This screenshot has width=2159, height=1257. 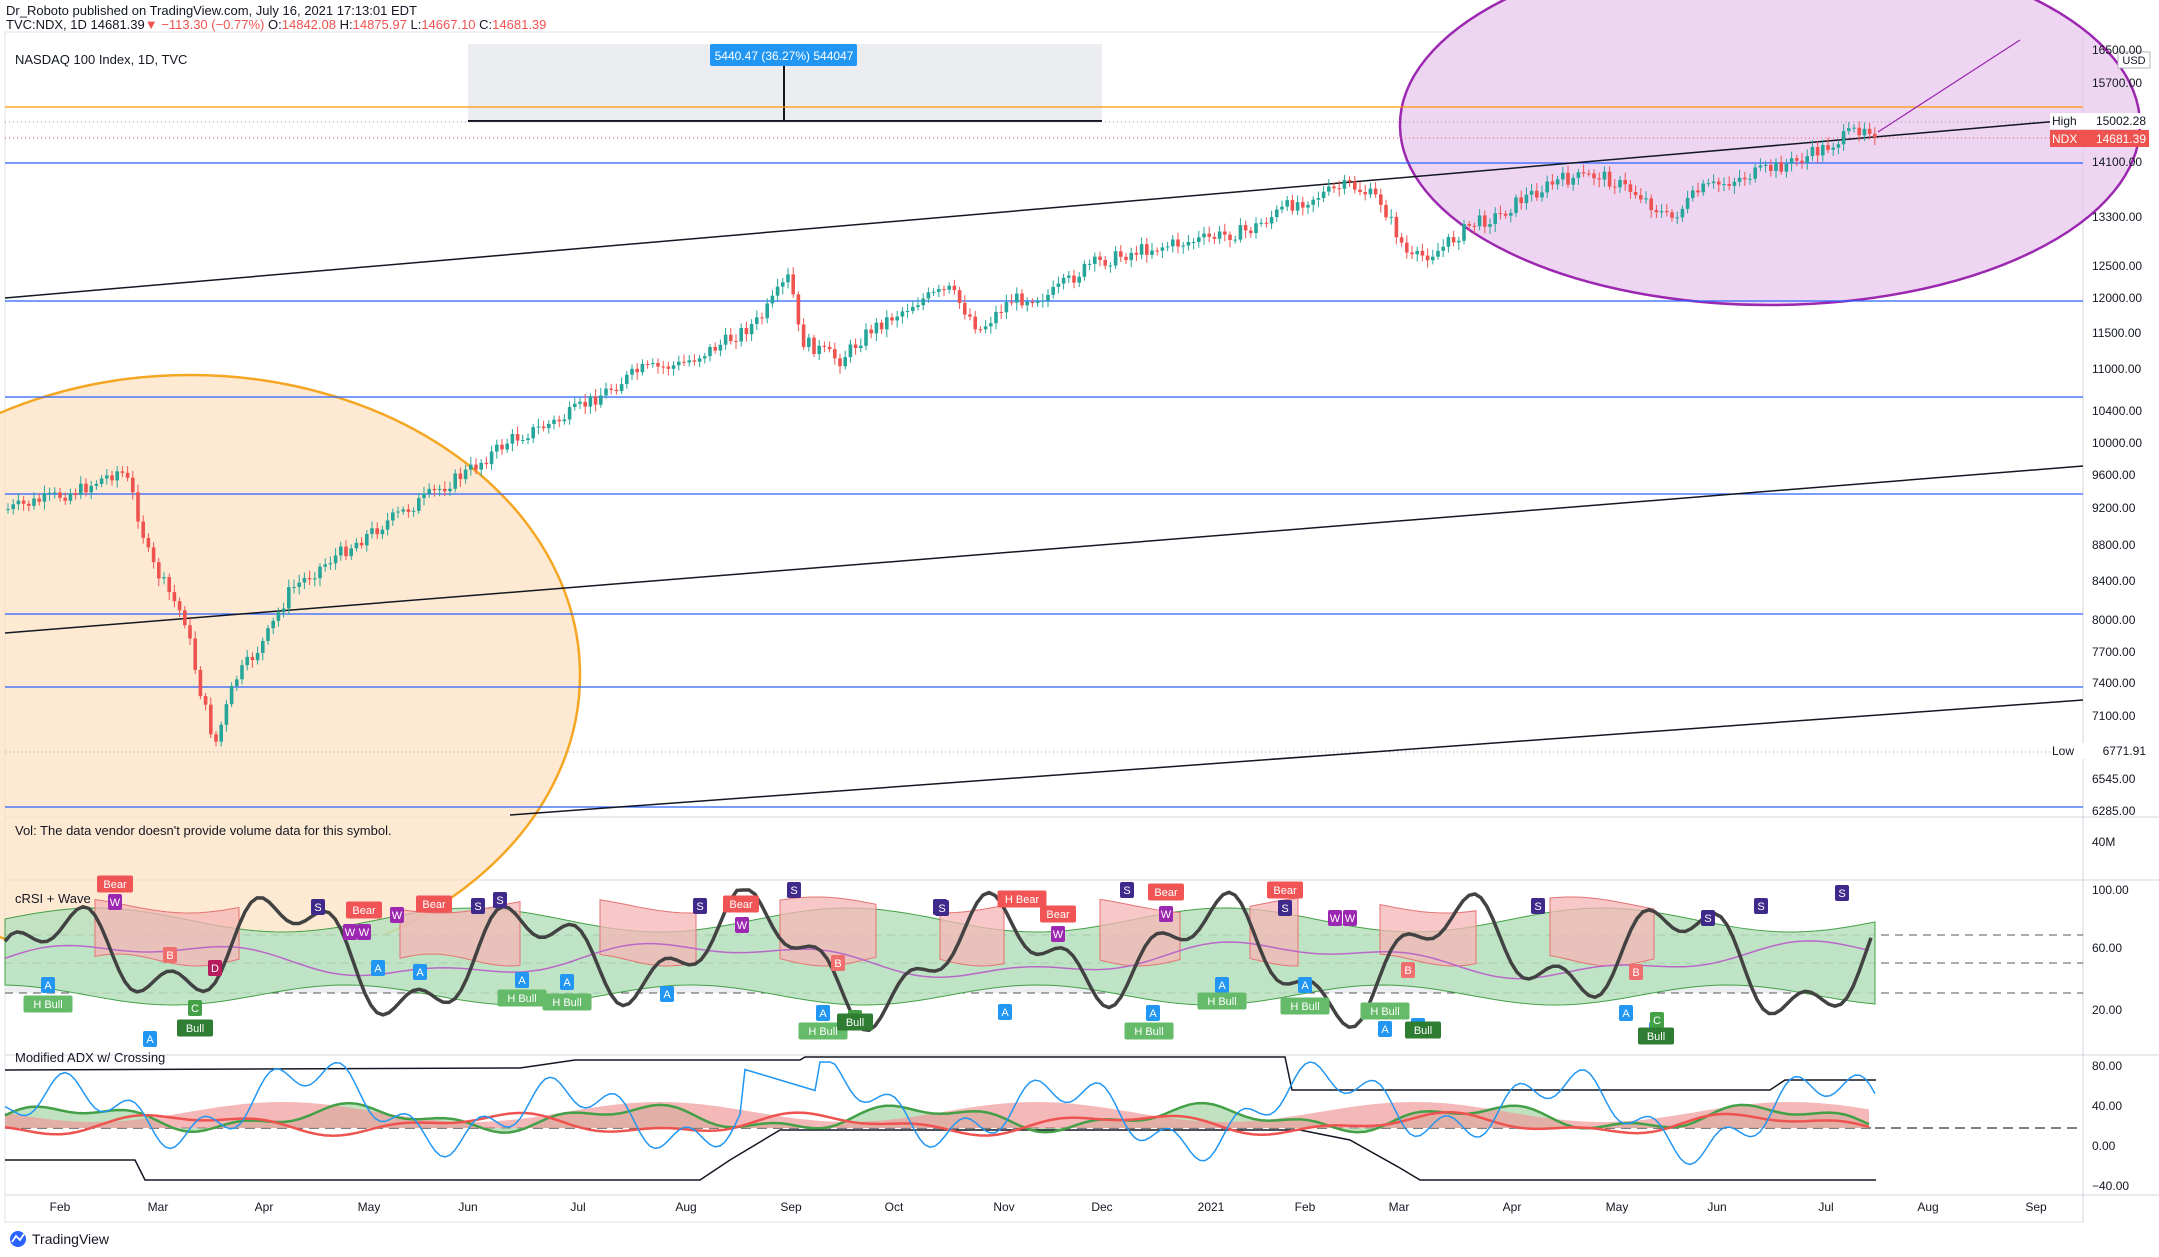 I want to click on main-pane-title: NASDAQ 100 Index, 1D, TVC, so click(x=101, y=59).